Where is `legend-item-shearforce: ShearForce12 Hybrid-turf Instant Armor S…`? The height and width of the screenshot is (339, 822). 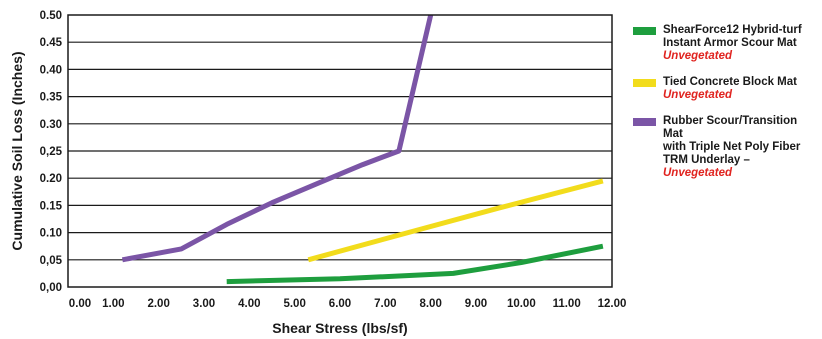 legend-item-shearforce: ShearForce12 Hybrid-turf Instant Armor S… is located at coordinates (726, 43).